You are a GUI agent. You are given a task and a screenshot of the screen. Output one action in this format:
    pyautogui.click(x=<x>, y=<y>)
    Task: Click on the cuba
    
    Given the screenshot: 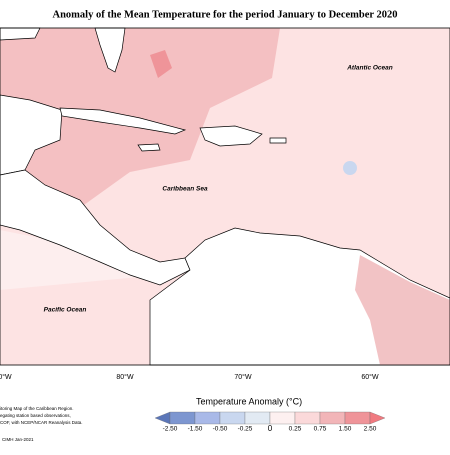 What is the action you would take?
    pyautogui.click(x=123, y=121)
    